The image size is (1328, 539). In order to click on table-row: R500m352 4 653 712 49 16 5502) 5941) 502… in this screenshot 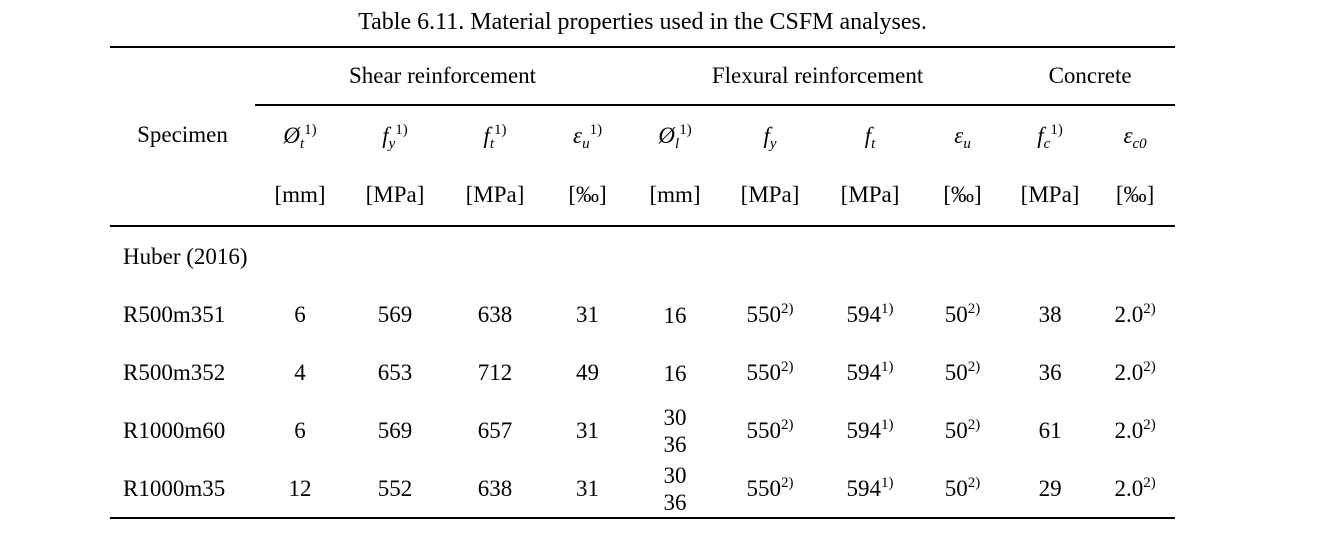, I will do `click(642, 373)`.